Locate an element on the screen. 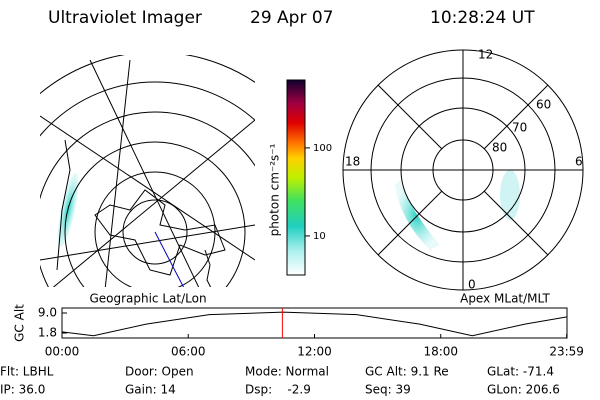  x-tick-label: 18:00 is located at coordinates (440, 352).